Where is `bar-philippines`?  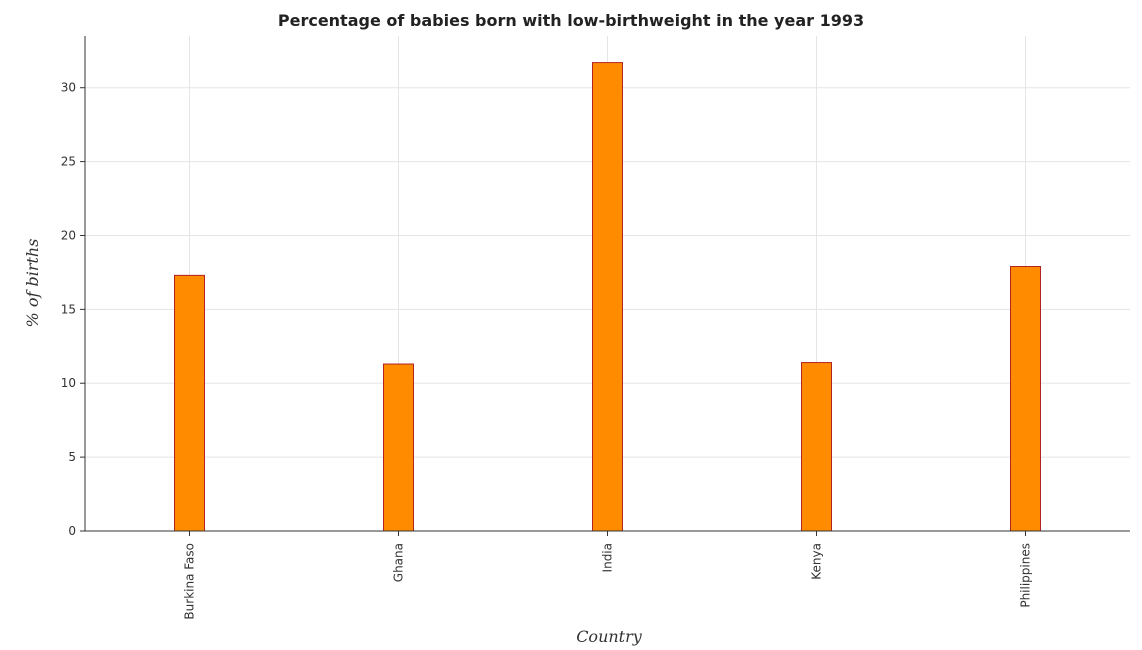 bar-philippines is located at coordinates (1025, 399).